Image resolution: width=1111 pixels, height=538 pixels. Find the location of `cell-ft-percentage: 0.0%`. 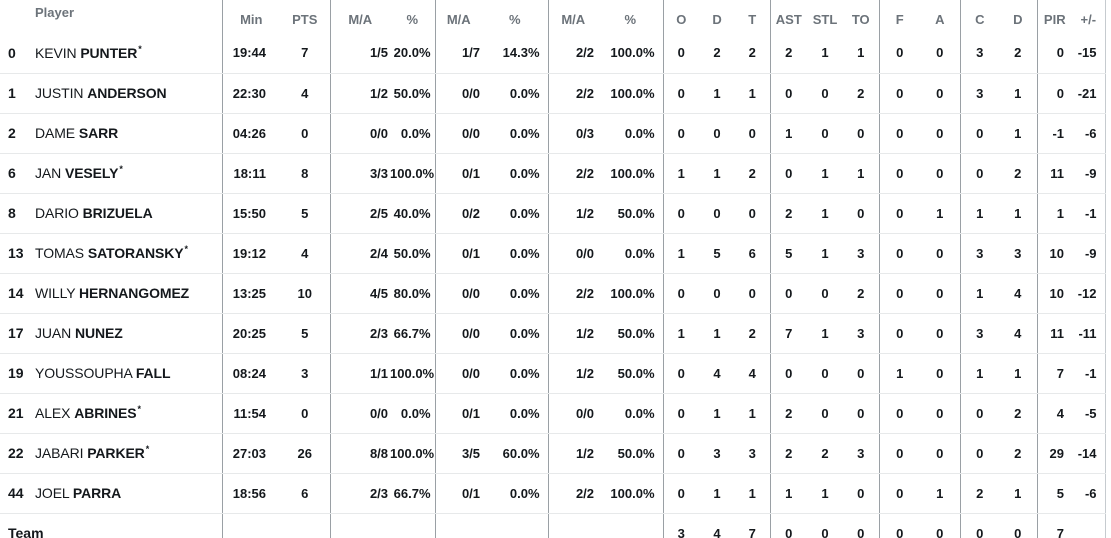

cell-ft-percentage: 0.0% is located at coordinates (631, 253).